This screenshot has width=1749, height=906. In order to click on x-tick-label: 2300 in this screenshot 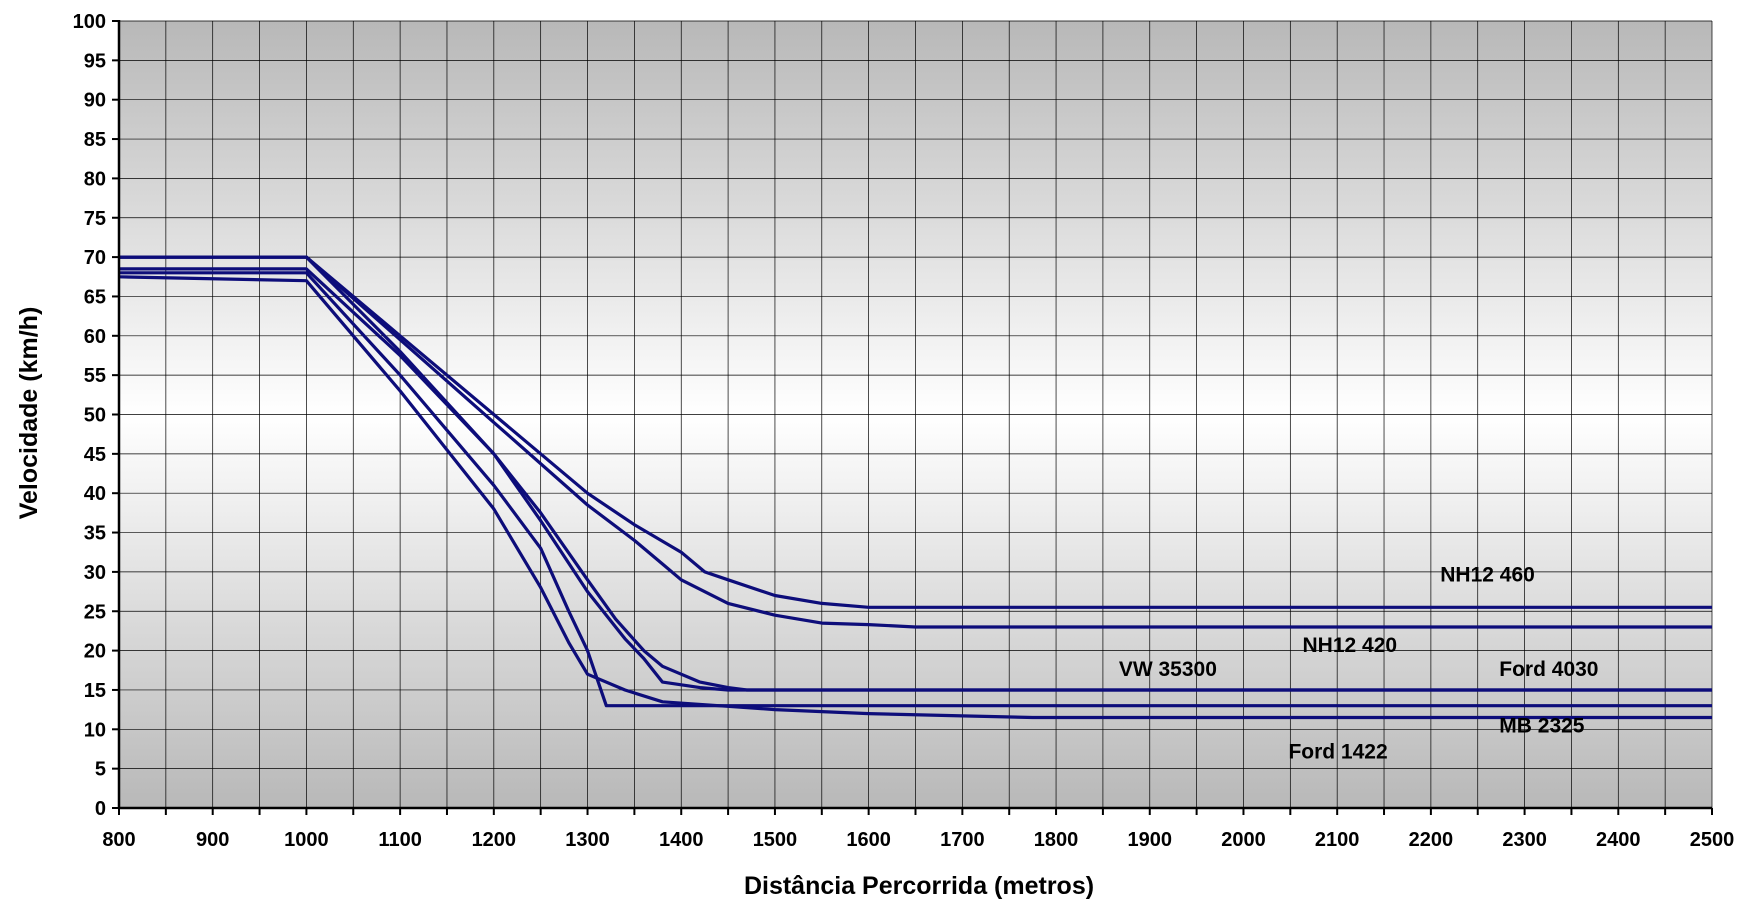, I will do `click(1524, 840)`.